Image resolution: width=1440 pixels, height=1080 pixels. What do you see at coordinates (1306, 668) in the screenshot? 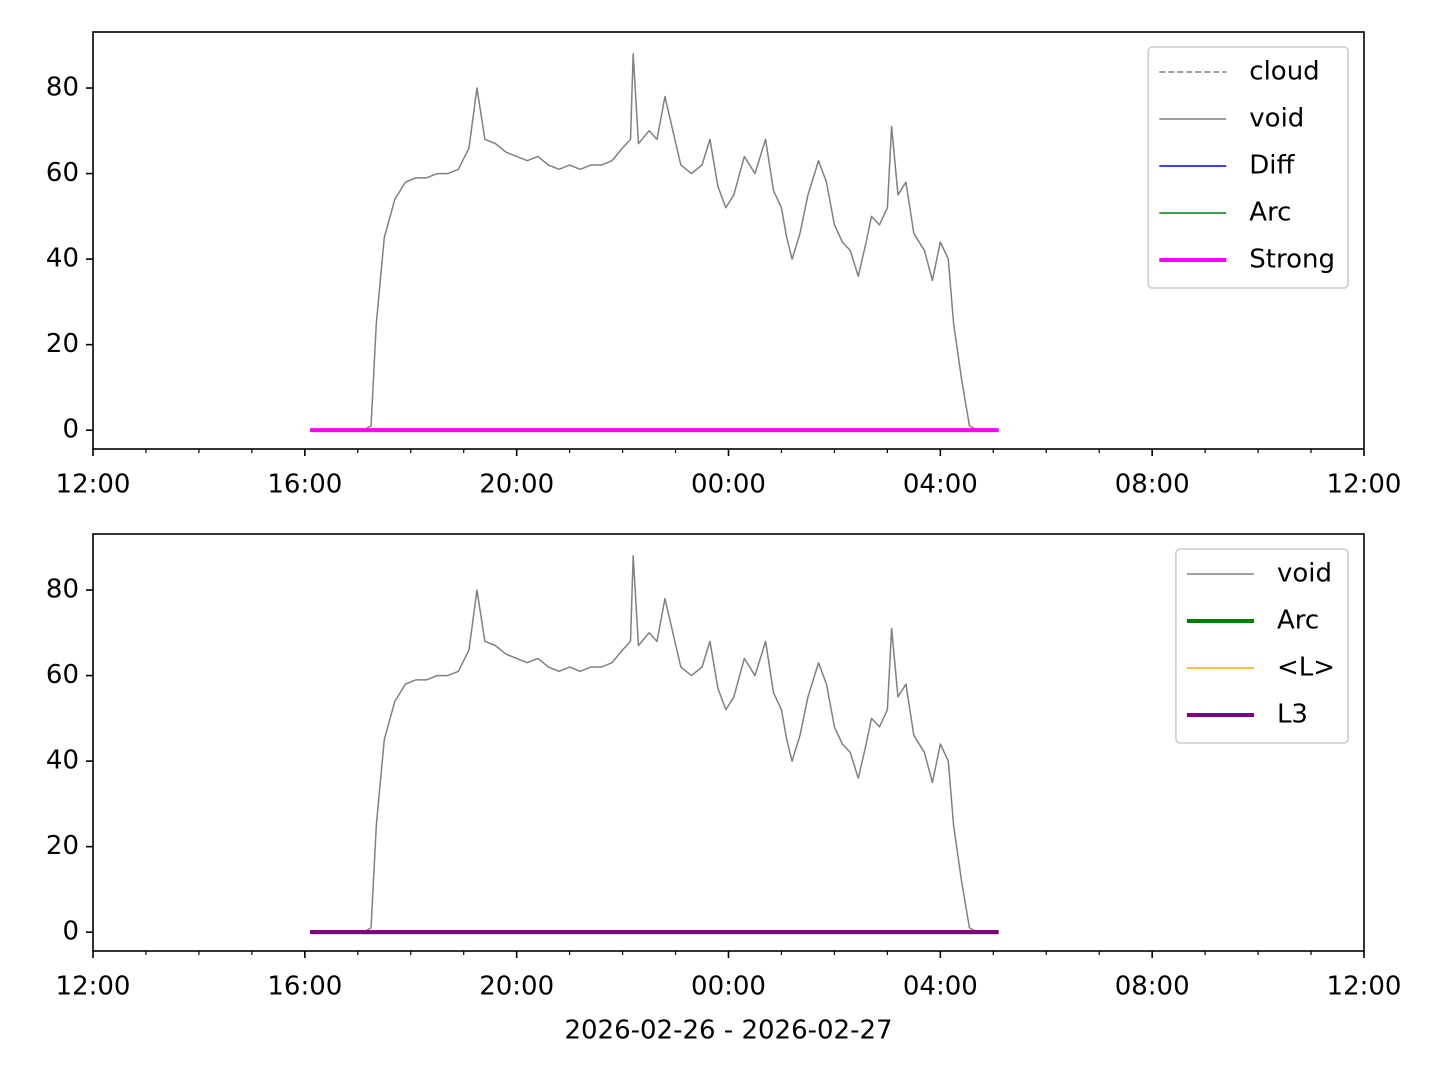
I see `legend-label: <L>` at bounding box center [1306, 668].